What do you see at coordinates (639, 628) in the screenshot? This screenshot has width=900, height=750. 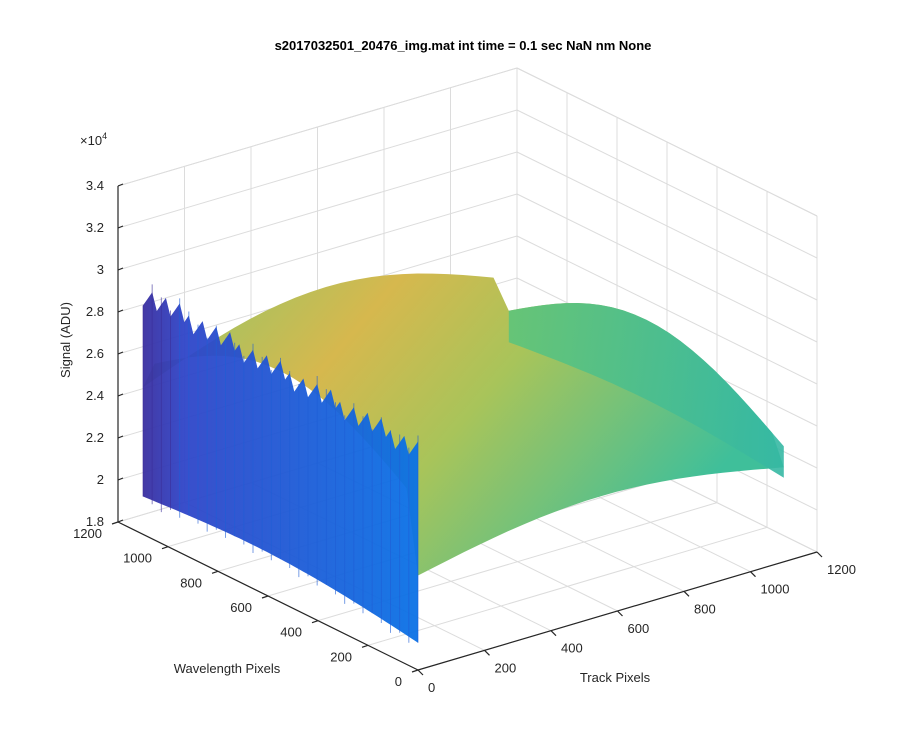 I see `x-tick-label: 600` at bounding box center [639, 628].